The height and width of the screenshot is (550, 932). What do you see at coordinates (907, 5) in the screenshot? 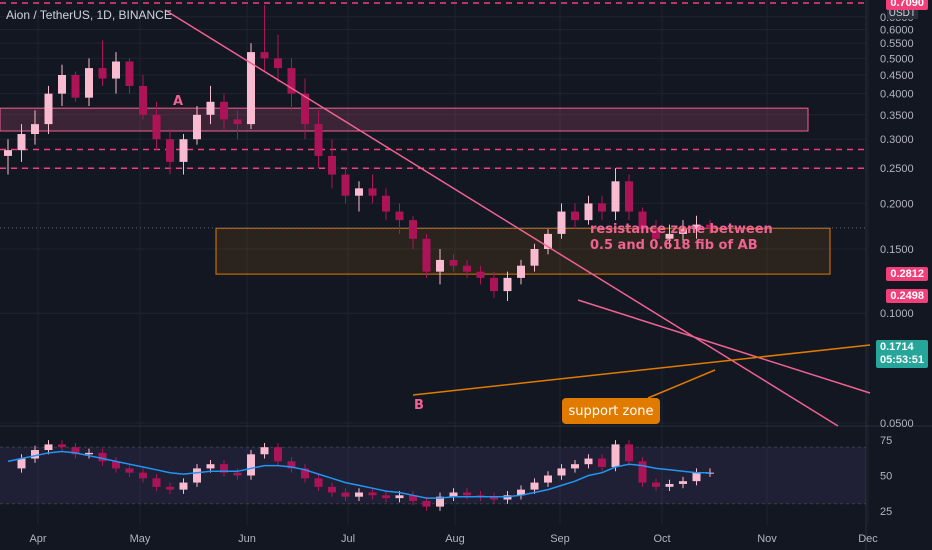
I see `price-tag-high: 0.7090` at bounding box center [907, 5].